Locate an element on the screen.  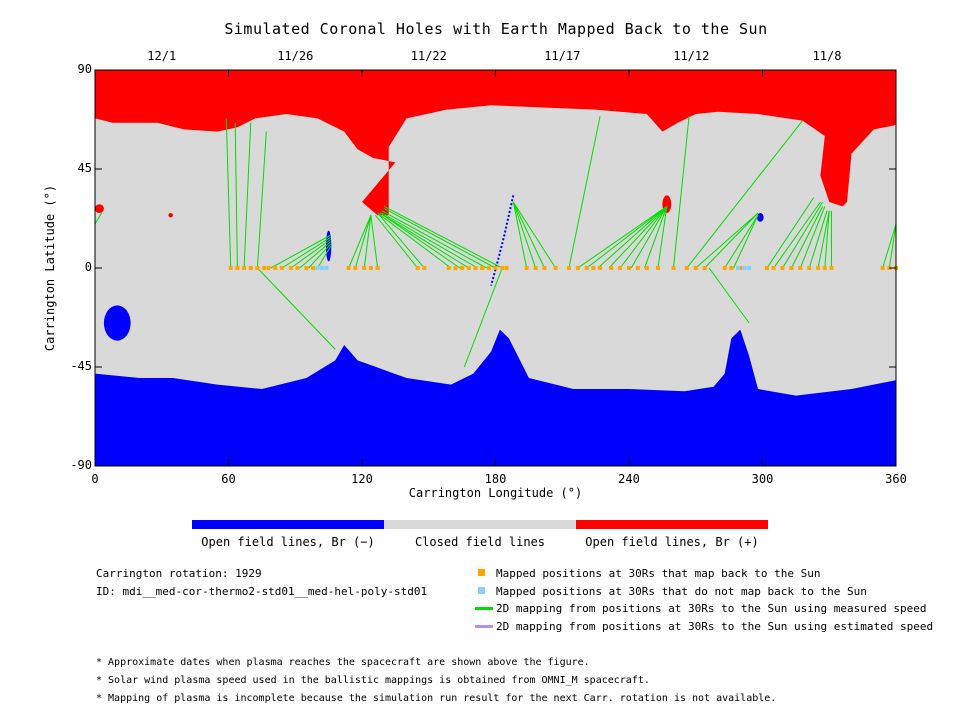
date-tick-label: 11/22 is located at coordinates (428, 56).